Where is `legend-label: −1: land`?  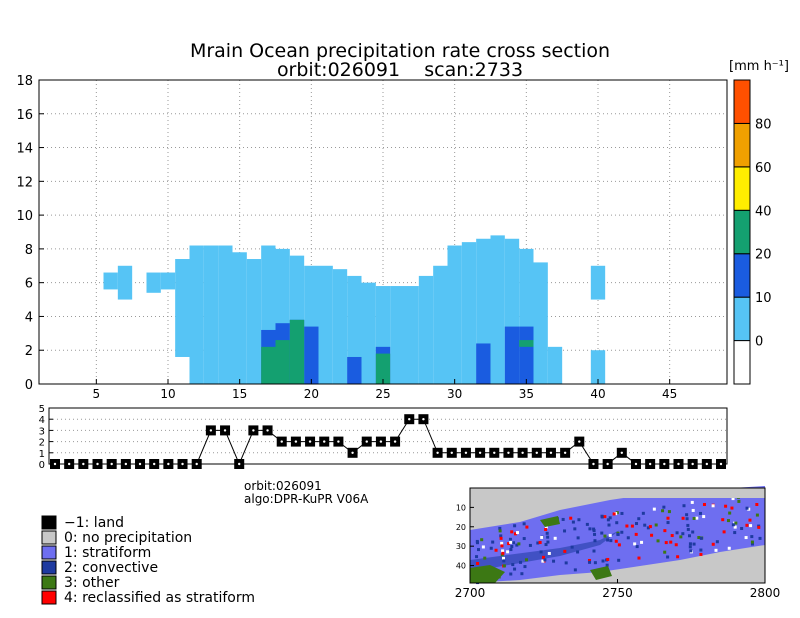
legend-label: −1: land is located at coordinates (94, 523).